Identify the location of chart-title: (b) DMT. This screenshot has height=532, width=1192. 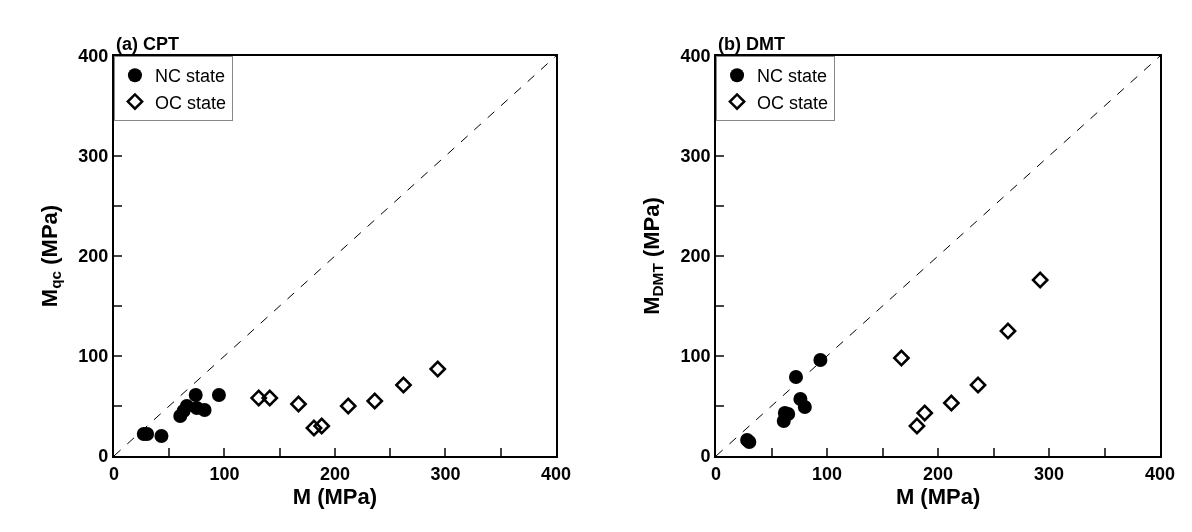
(751, 44).